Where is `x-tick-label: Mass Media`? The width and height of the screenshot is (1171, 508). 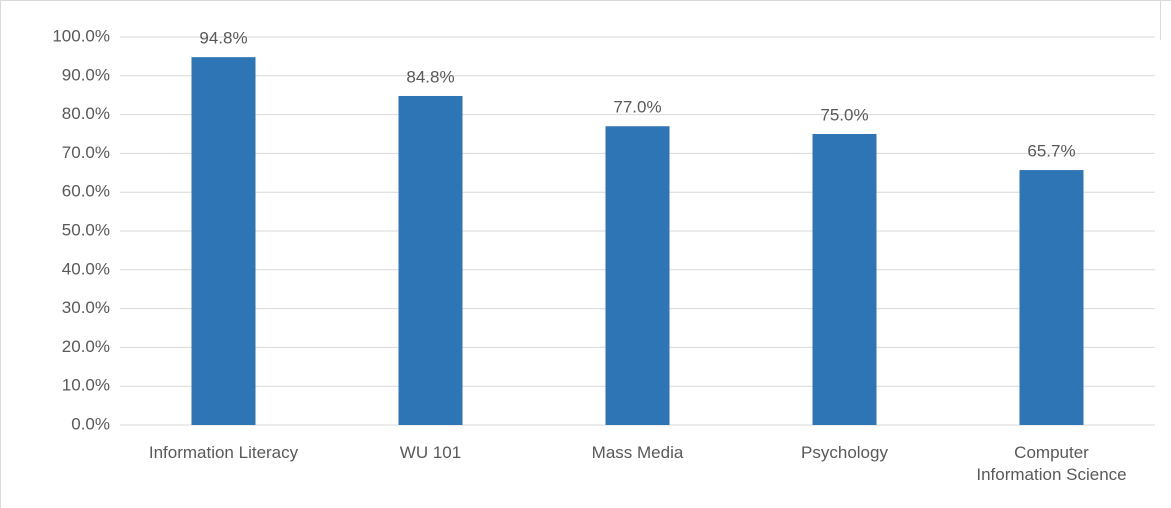 x-tick-label: Mass Media is located at coordinates (637, 452).